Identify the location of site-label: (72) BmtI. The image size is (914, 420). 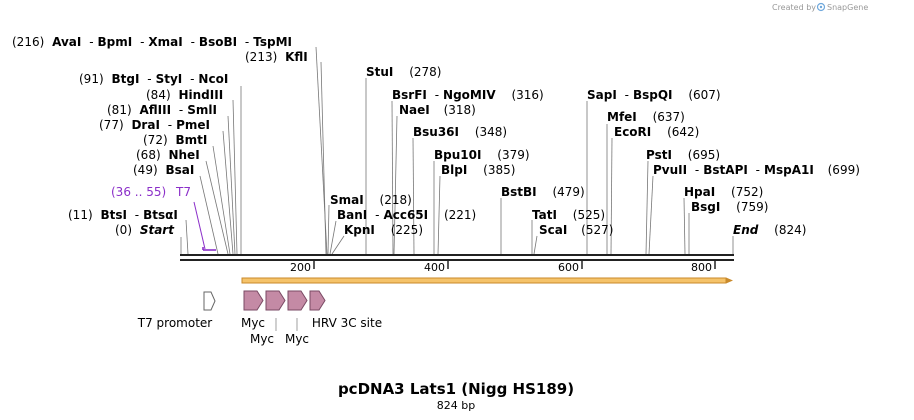
(175, 140).